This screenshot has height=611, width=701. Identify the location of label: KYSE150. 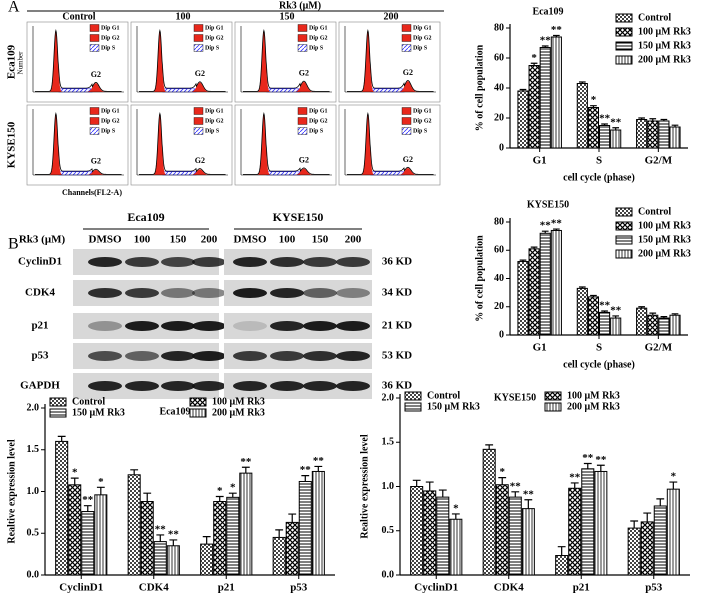
(515, 397).